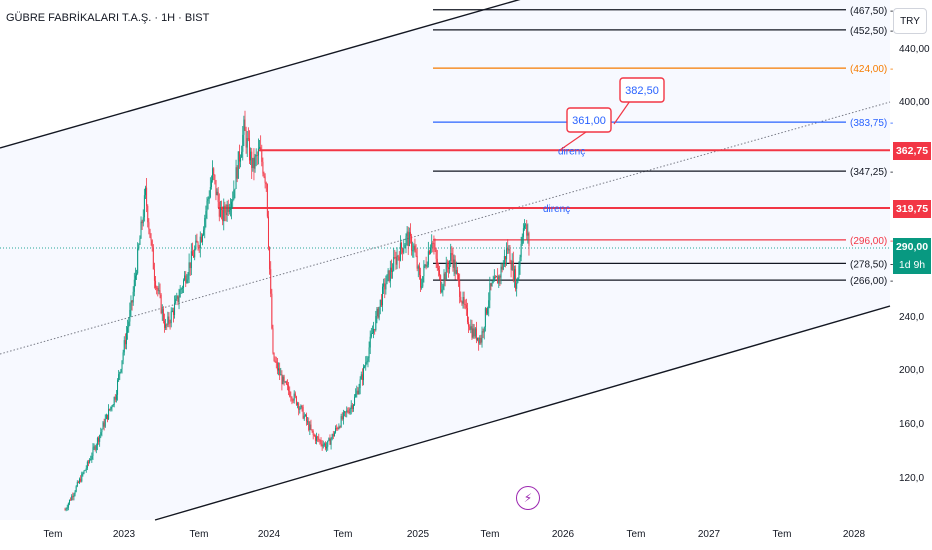  I want to click on callout-361: 361,00, so click(585, 129).